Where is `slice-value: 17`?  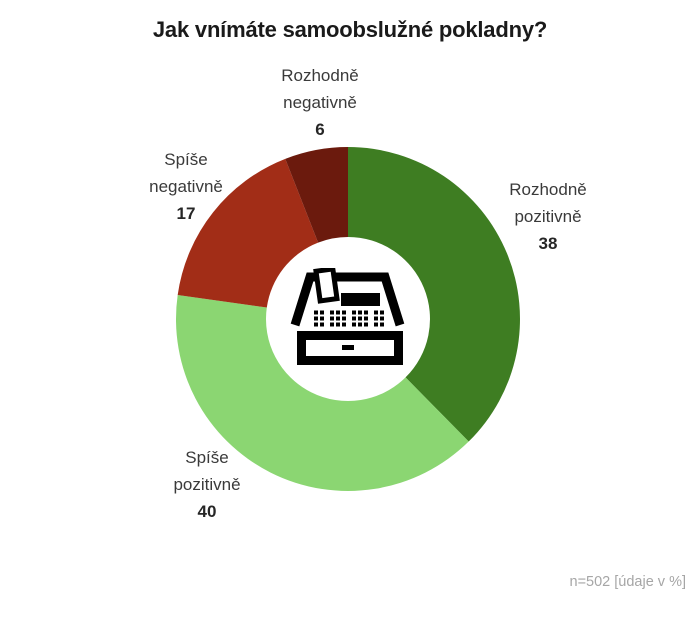
slice-value: 17 is located at coordinates (186, 213).